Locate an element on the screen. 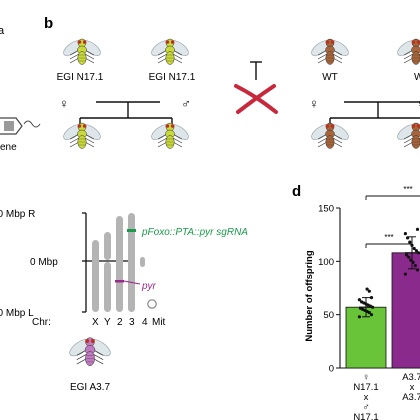 The image size is (420, 420). y-tick-label: 0 is located at coordinates (331, 369).